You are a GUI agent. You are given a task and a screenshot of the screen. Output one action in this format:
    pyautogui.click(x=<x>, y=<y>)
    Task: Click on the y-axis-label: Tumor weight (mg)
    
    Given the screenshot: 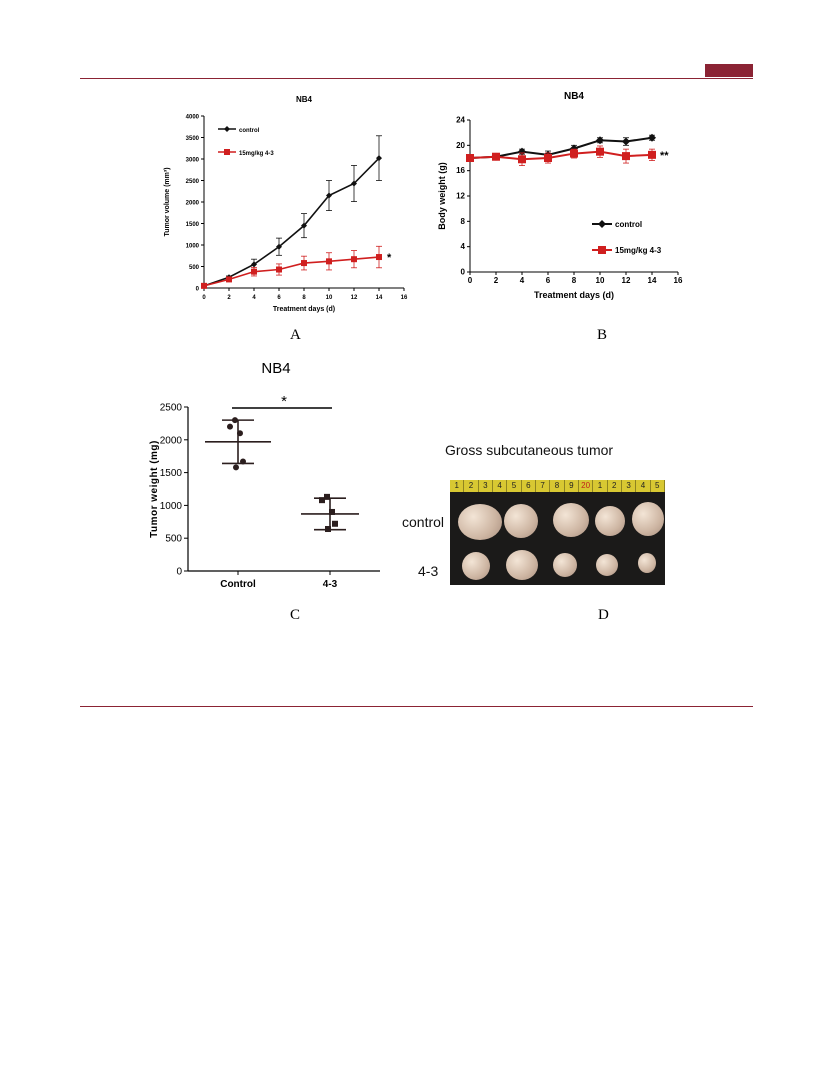 What is the action you would take?
    pyautogui.click(x=154, y=489)
    